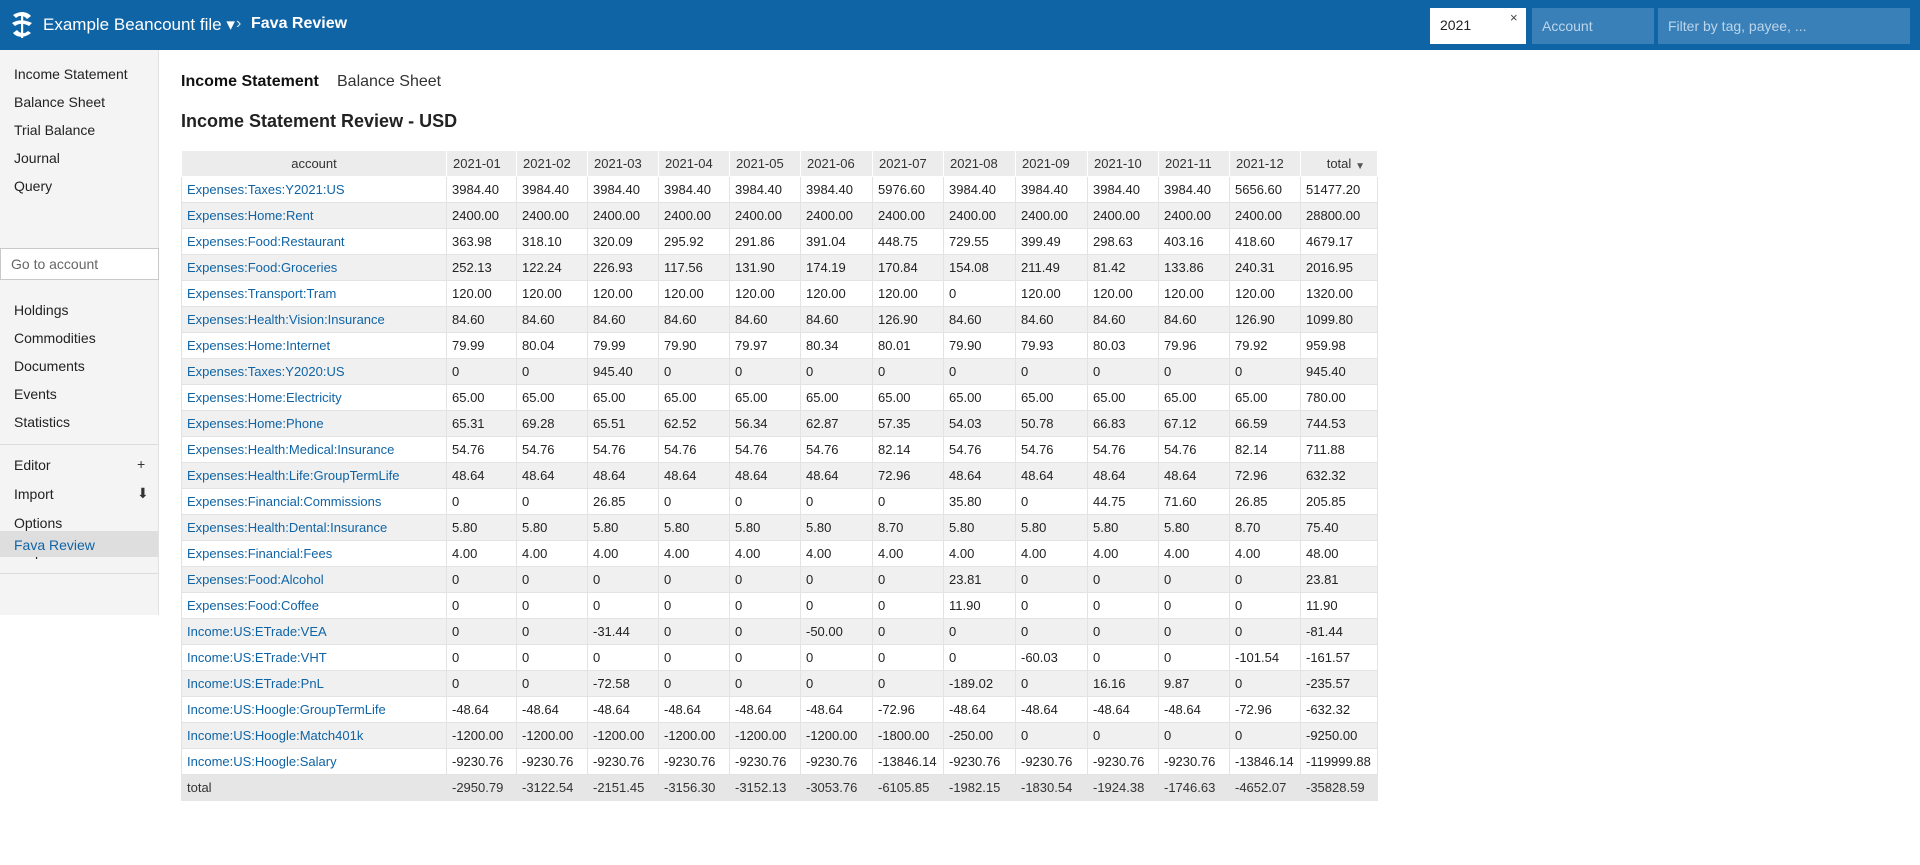 The height and width of the screenshot is (865, 1920). Describe the element at coordinates (35, 394) in the screenshot. I see `sidebar-item-events: Events` at that location.